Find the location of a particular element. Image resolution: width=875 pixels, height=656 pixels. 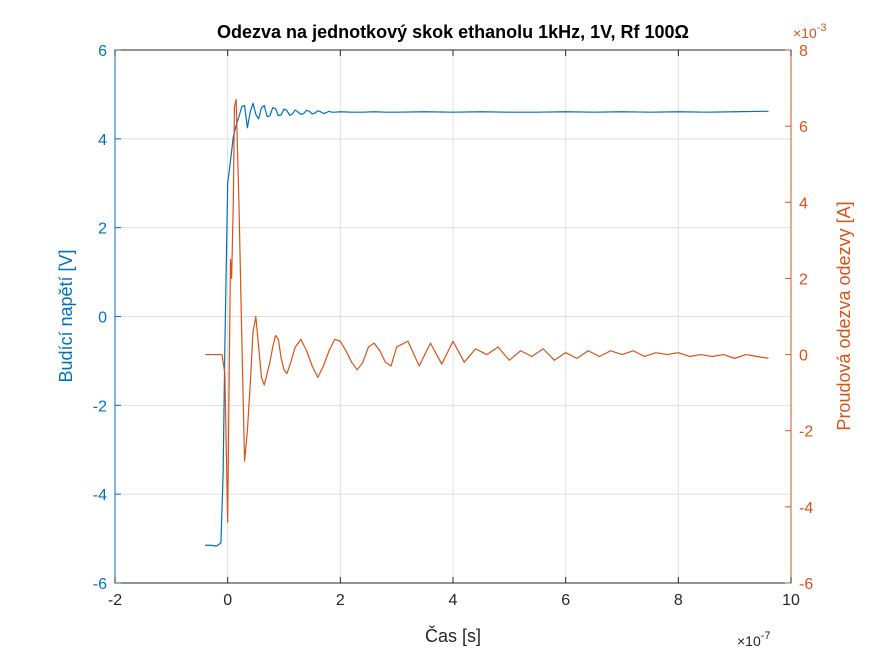

right-tick-label: -4 is located at coordinates (806, 508).